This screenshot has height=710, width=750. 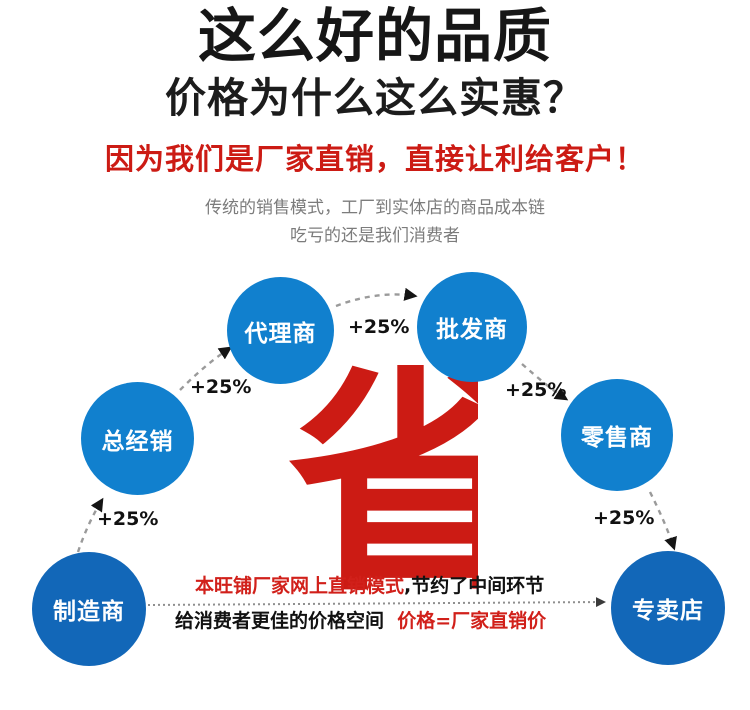 I want to click on page-title: 这么好的品质, so click(x=374, y=36).